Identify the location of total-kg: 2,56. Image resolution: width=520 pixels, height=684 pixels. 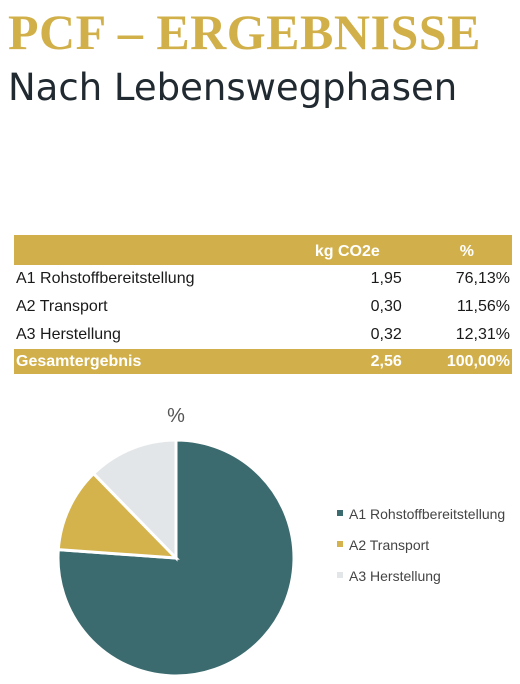
(386, 361).